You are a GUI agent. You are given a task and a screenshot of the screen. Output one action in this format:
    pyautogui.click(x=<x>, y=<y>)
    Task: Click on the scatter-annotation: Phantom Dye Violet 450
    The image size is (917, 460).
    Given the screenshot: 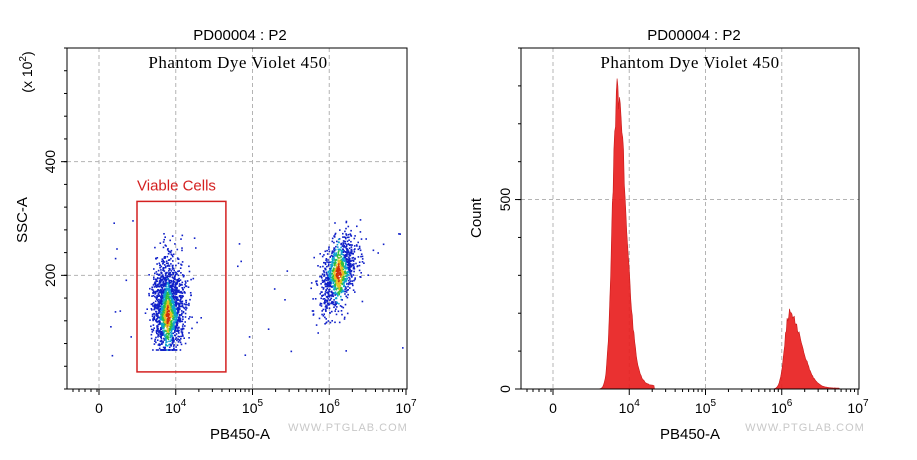 What is the action you would take?
    pyautogui.click(x=237, y=62)
    